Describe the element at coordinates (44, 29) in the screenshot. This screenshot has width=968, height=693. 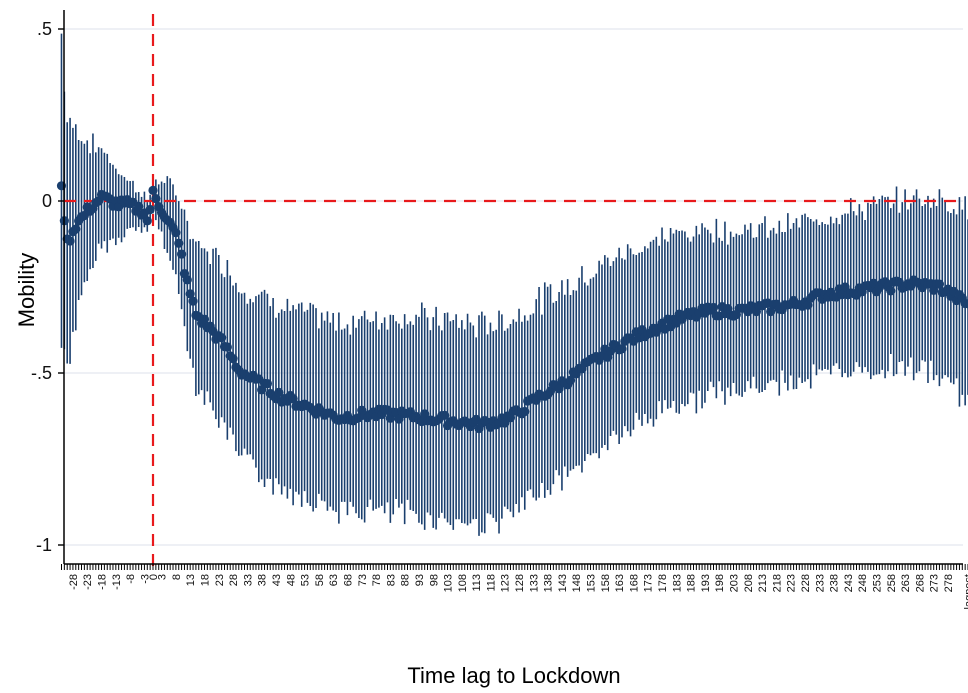
I see `y-tick-label: .5` at that location.